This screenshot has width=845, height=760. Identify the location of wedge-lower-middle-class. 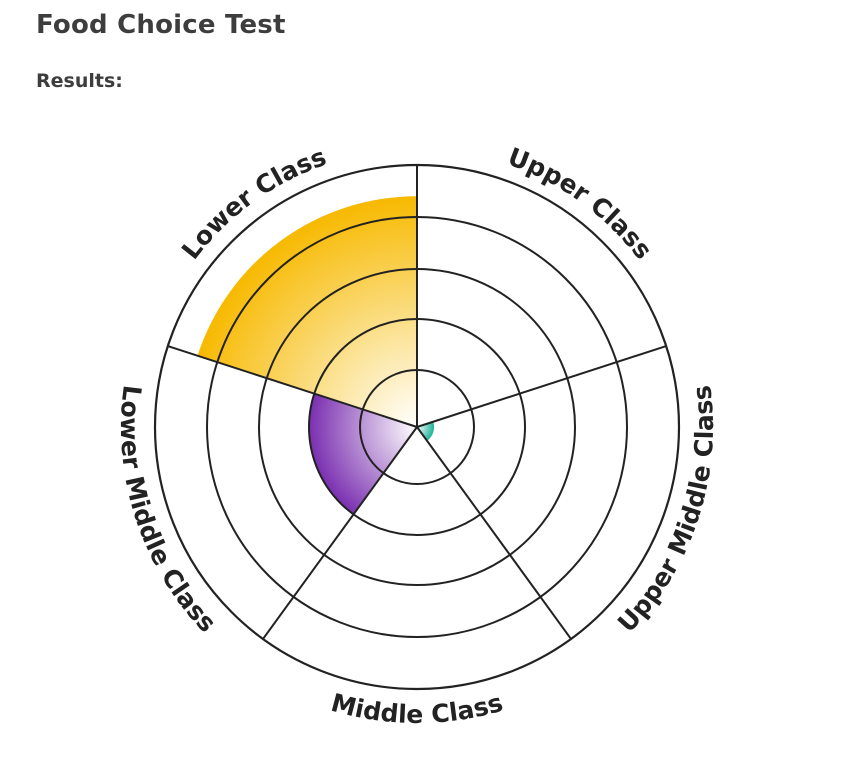
(363, 454).